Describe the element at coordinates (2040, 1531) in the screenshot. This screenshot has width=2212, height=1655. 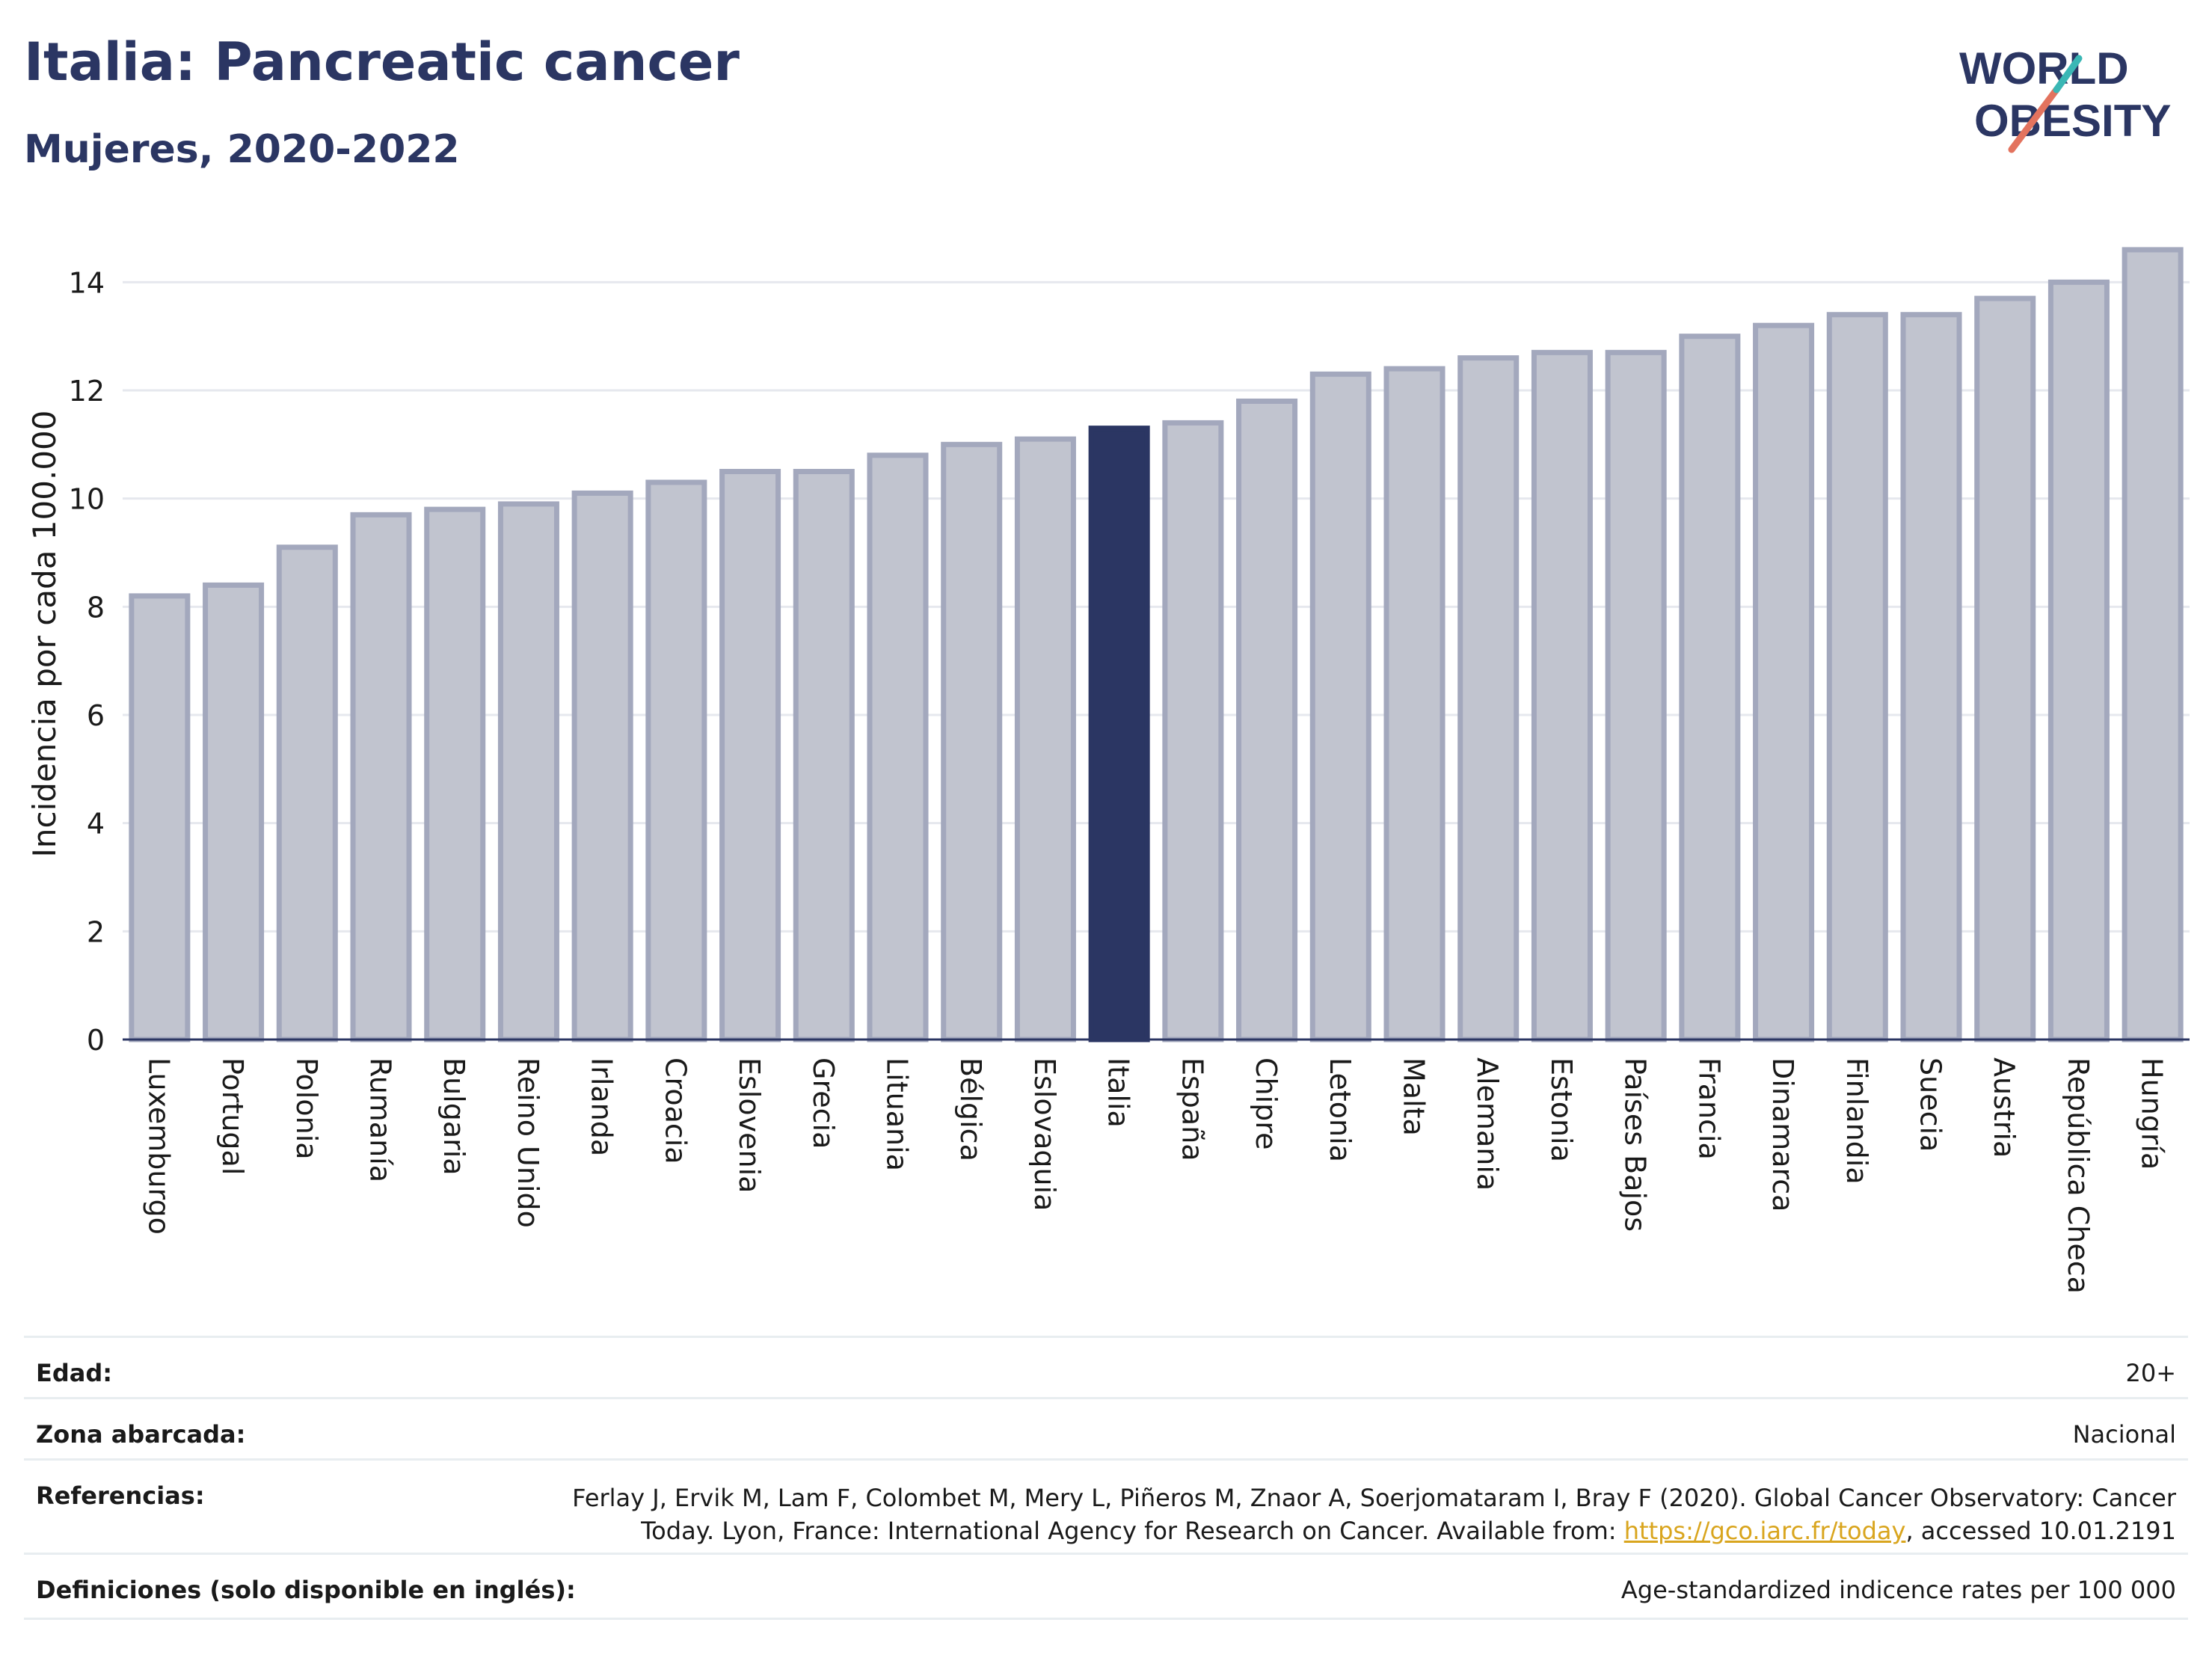
I see `referencias-line-2-end: , accessed 10.01.2191` at that location.